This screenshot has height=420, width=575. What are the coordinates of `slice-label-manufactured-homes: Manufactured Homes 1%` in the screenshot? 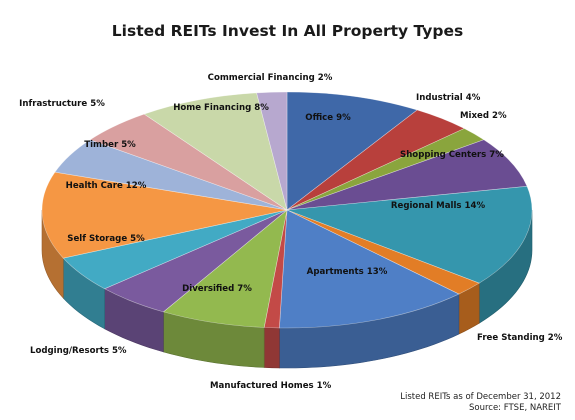 It's located at (271, 386).